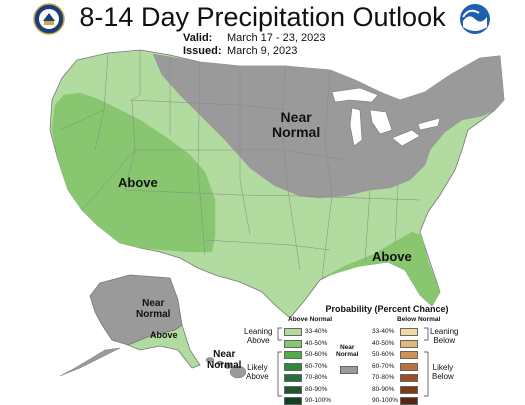 Image resolution: width=525 pixels, height=405 pixels. I want to click on label-above-west: Above, so click(138, 182).